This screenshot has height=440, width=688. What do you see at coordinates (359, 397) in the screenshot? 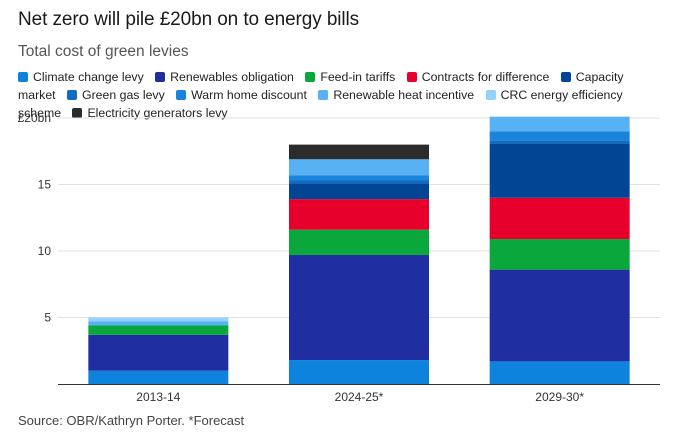
I see `x-tick-label: 2024-25*` at bounding box center [359, 397].